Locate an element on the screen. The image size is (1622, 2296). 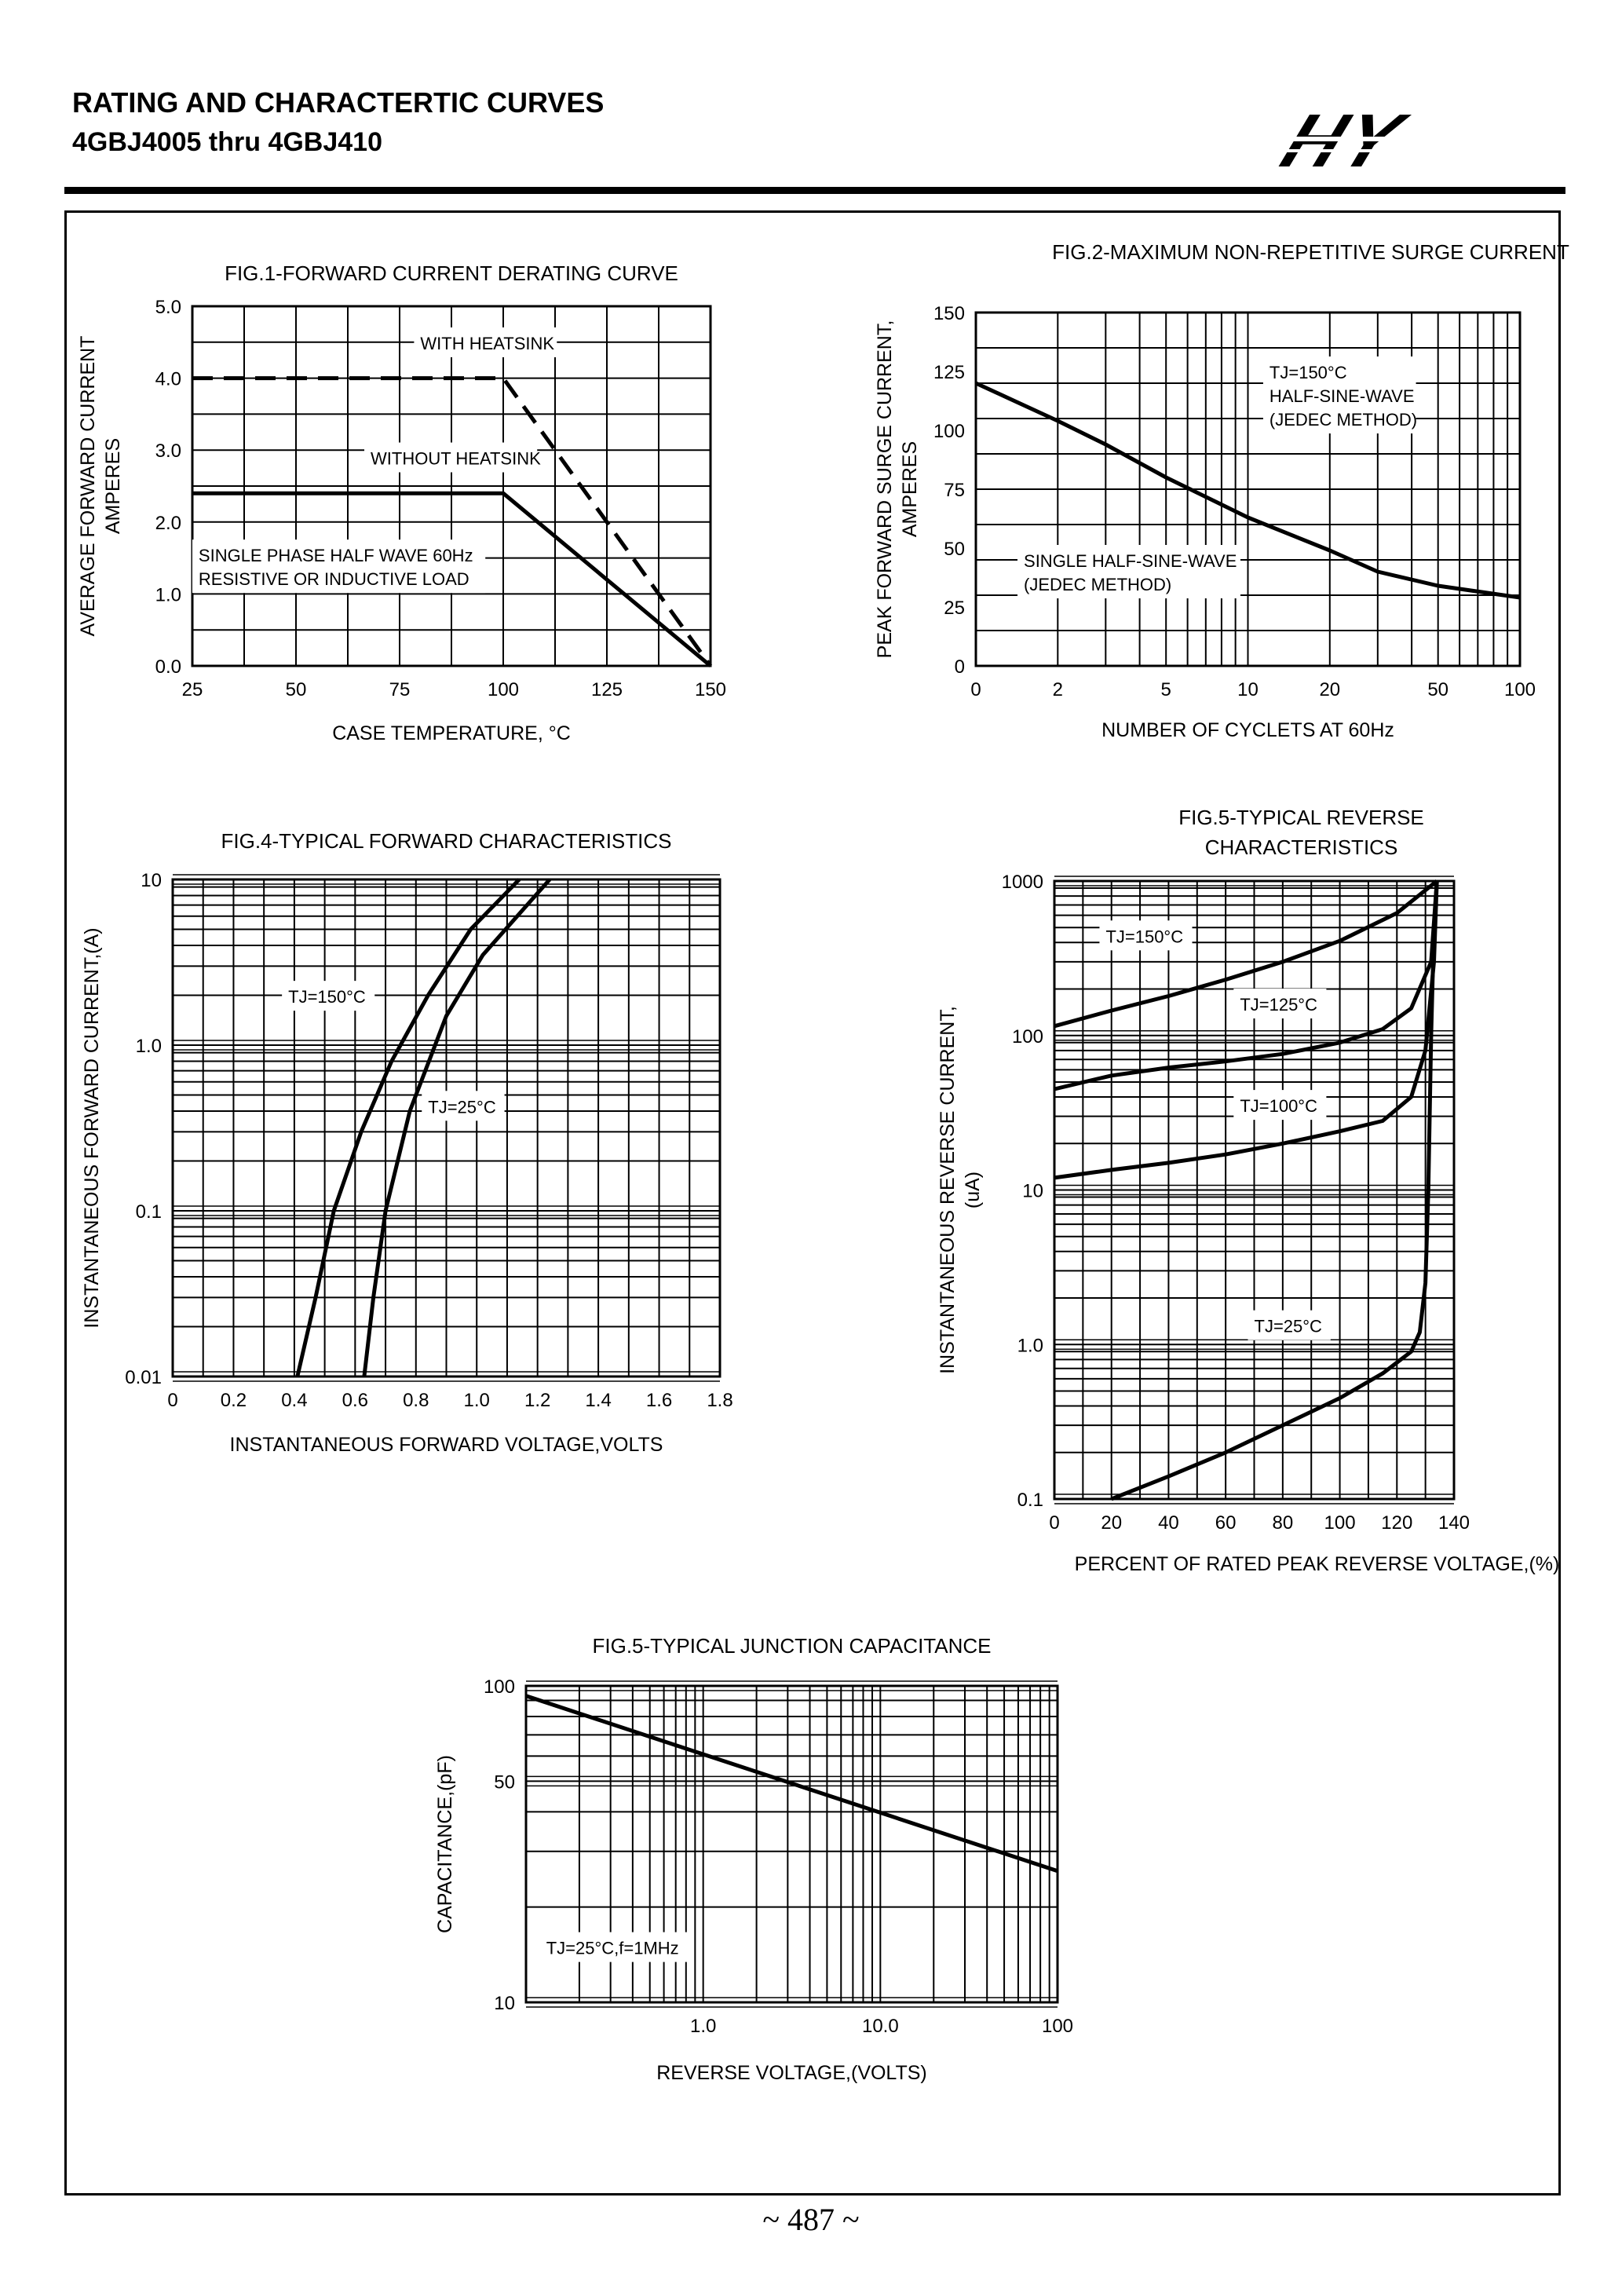
header-rule is located at coordinates (815, 191).